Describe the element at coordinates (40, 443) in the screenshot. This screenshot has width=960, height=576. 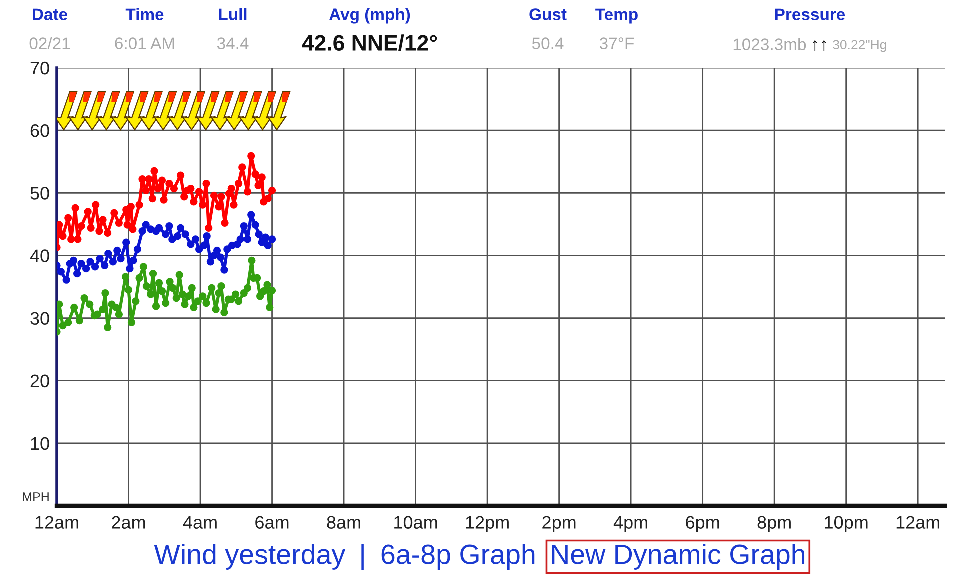
I see `y-tick-label: 10` at that location.